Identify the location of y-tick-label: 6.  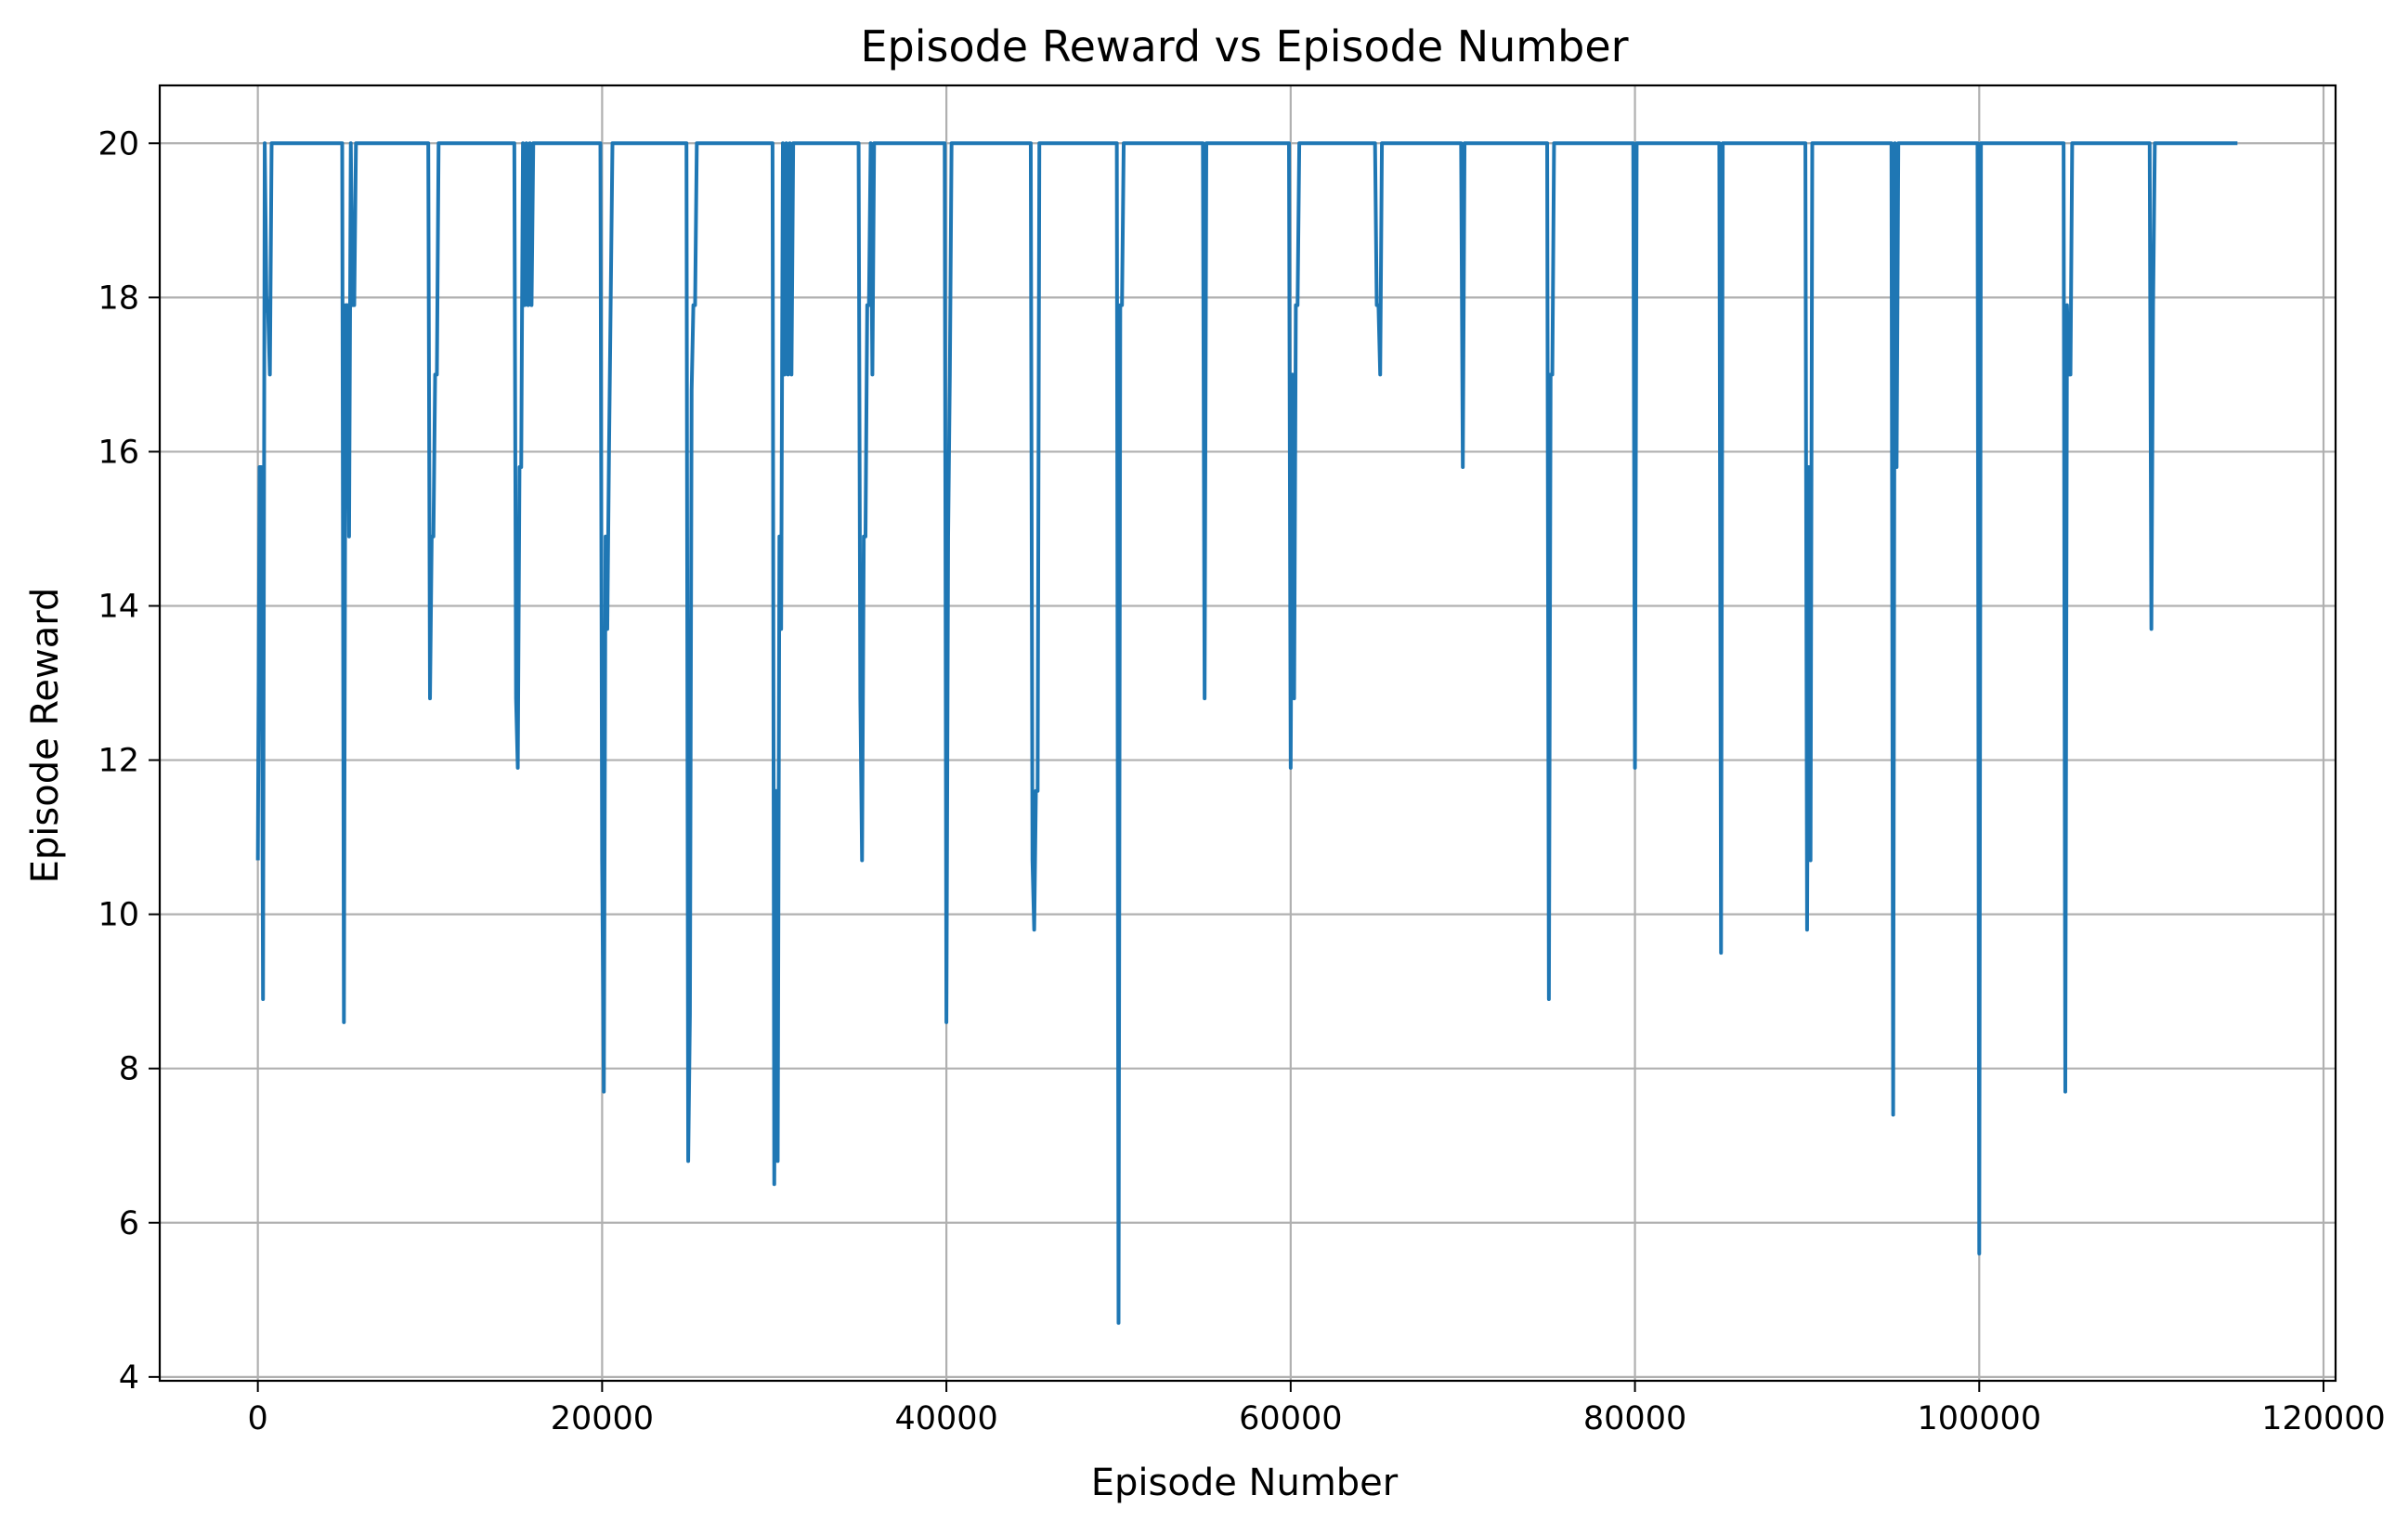
(129, 1223).